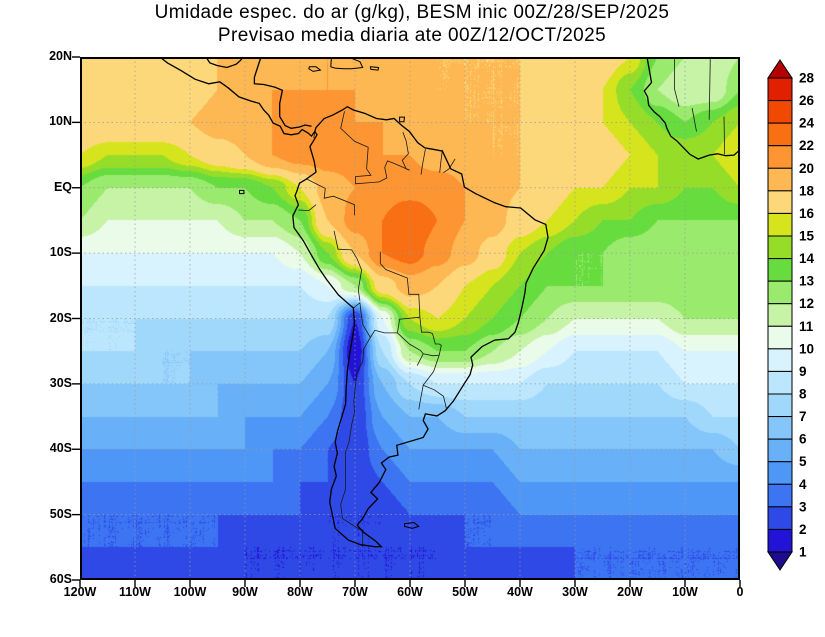 The image size is (825, 637). I want to click on lon-label: 60W, so click(410, 592).